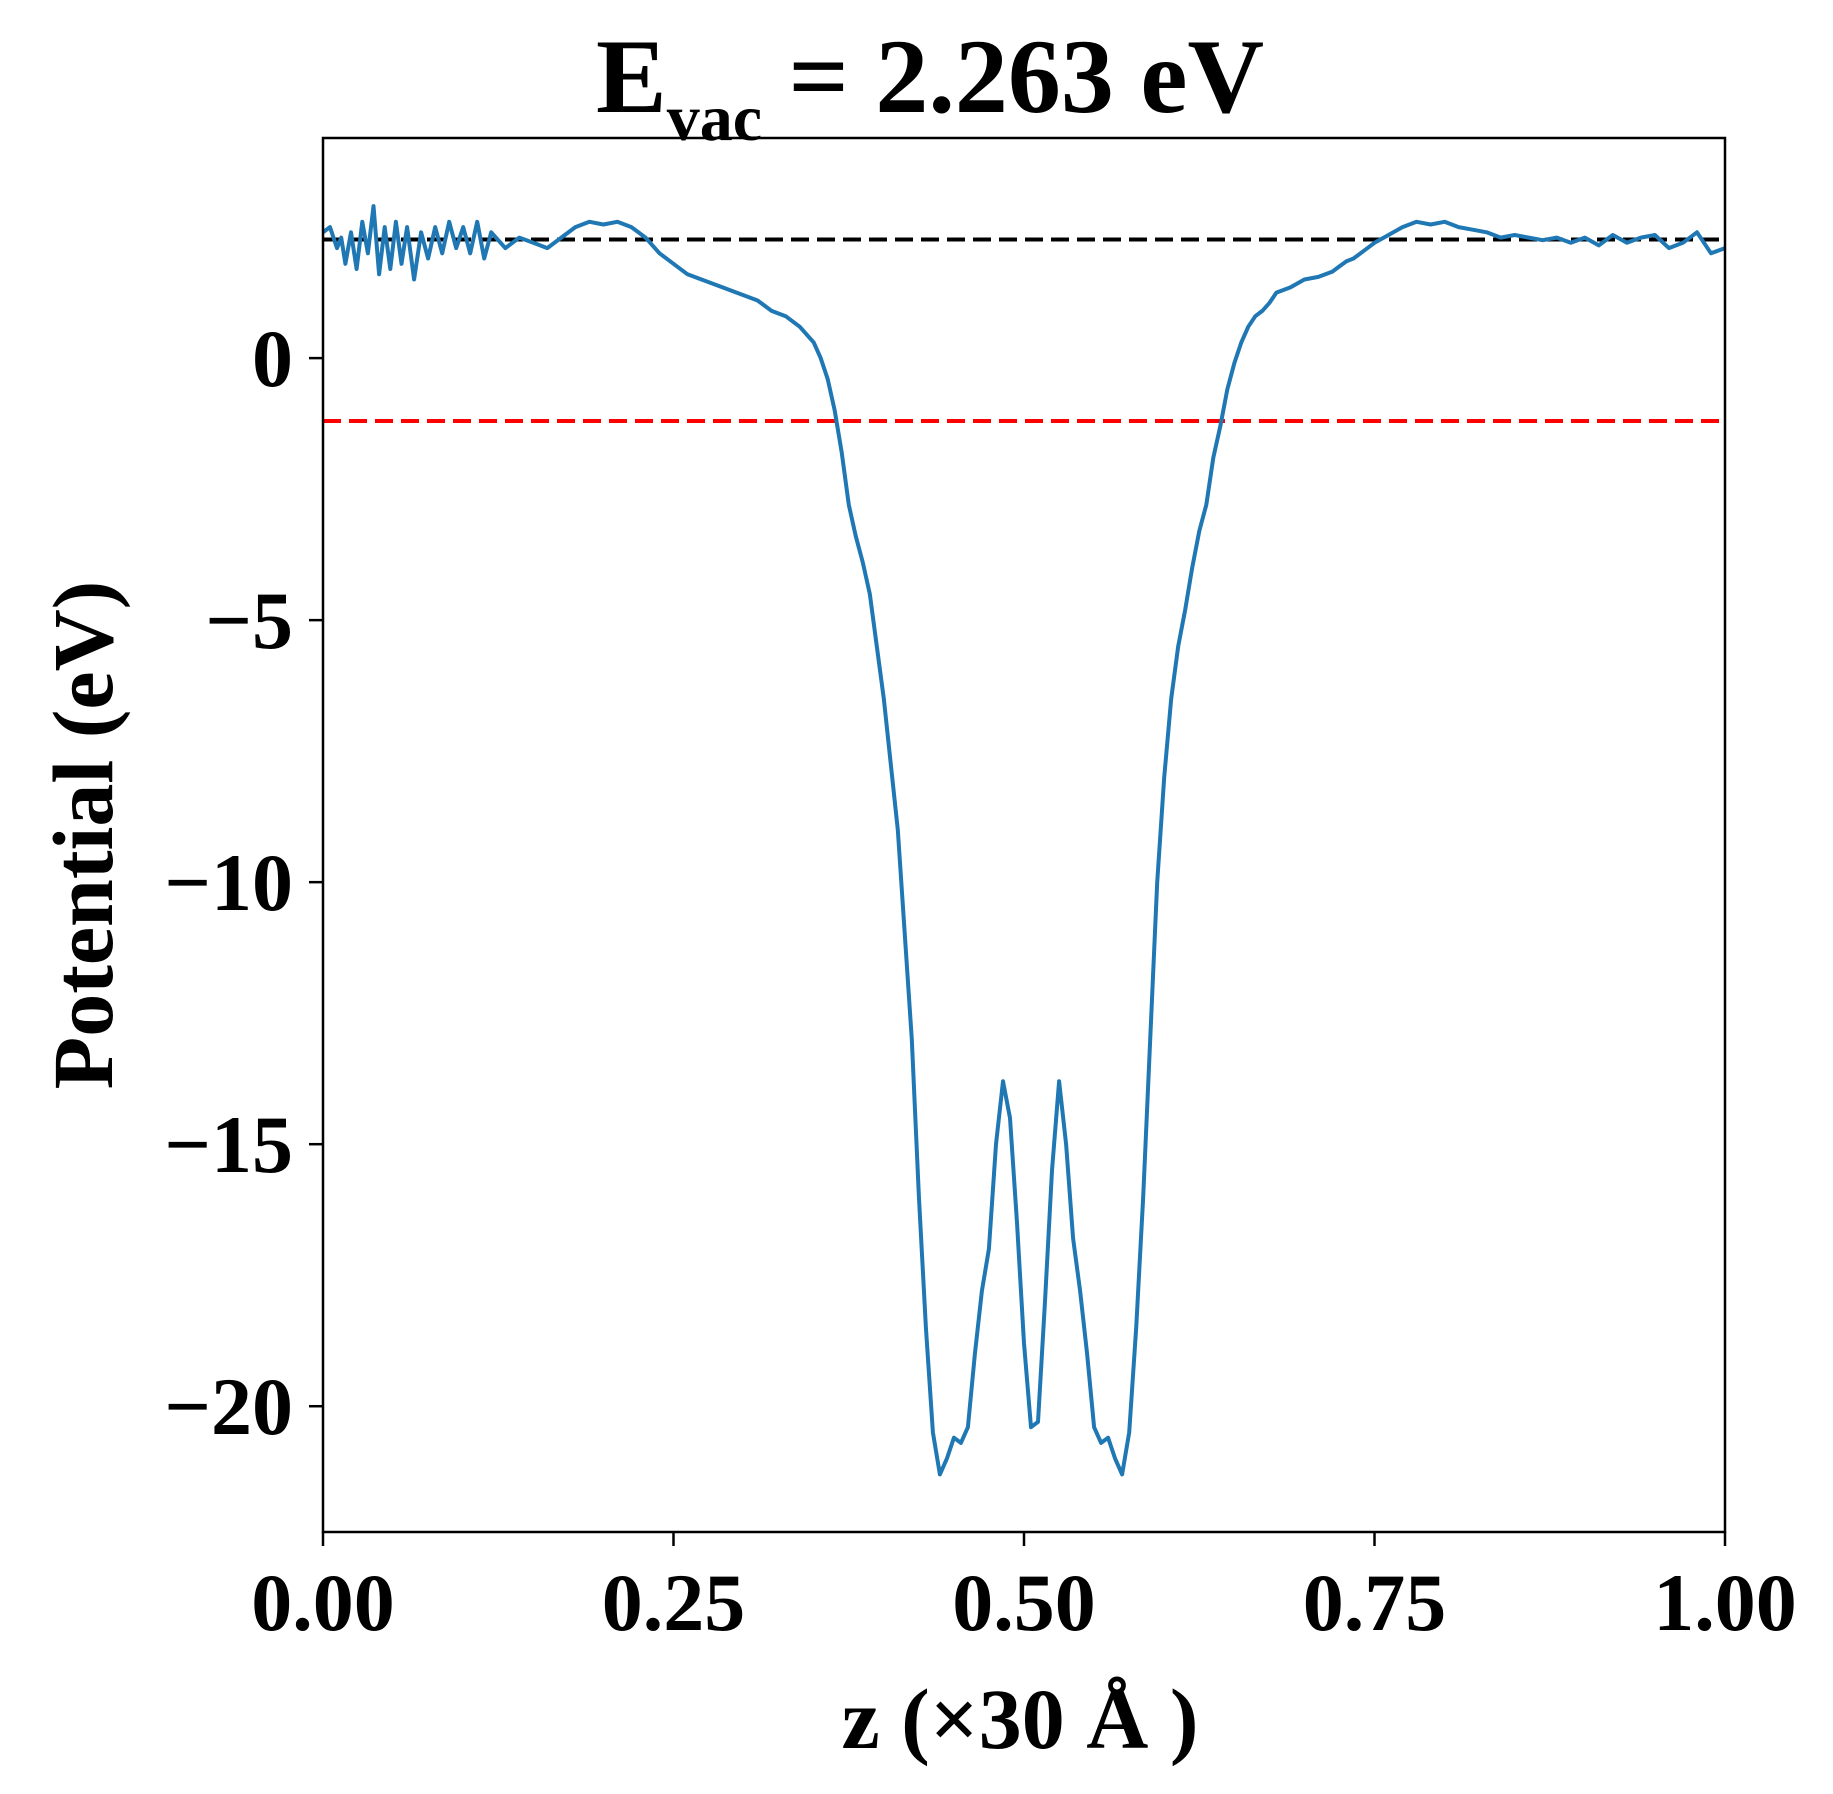 The height and width of the screenshot is (1794, 1833). Describe the element at coordinates (228, 882) in the screenshot. I see `y-tick-label: −10` at that location.